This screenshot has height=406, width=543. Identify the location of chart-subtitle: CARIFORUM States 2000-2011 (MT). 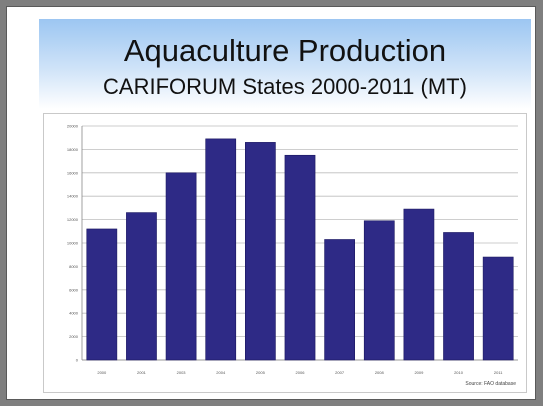
(285, 86).